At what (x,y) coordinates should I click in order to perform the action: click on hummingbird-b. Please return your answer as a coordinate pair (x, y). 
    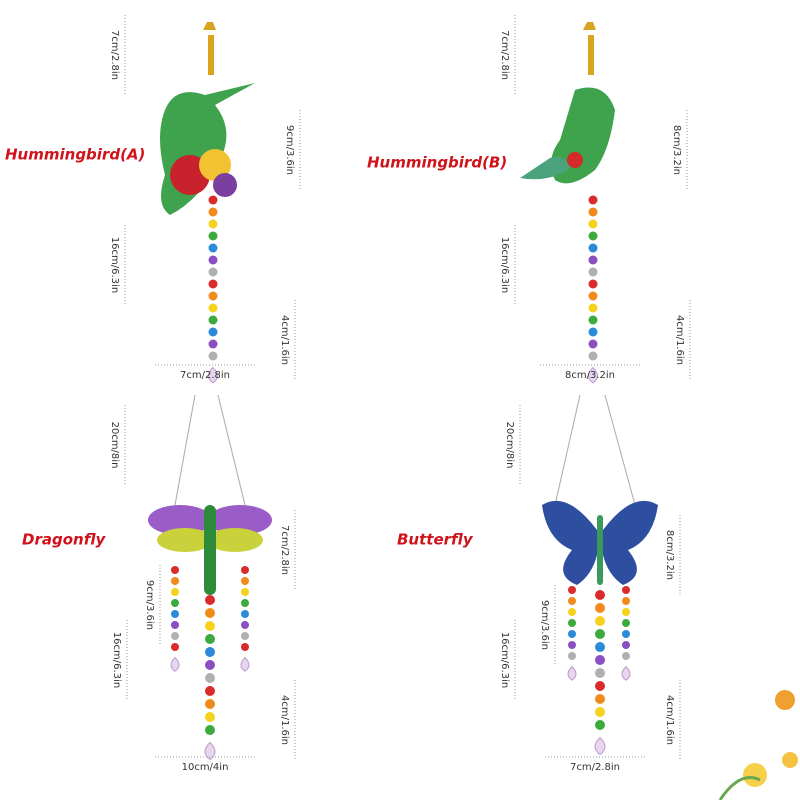
    Looking at the image, I should click on (567, 103).